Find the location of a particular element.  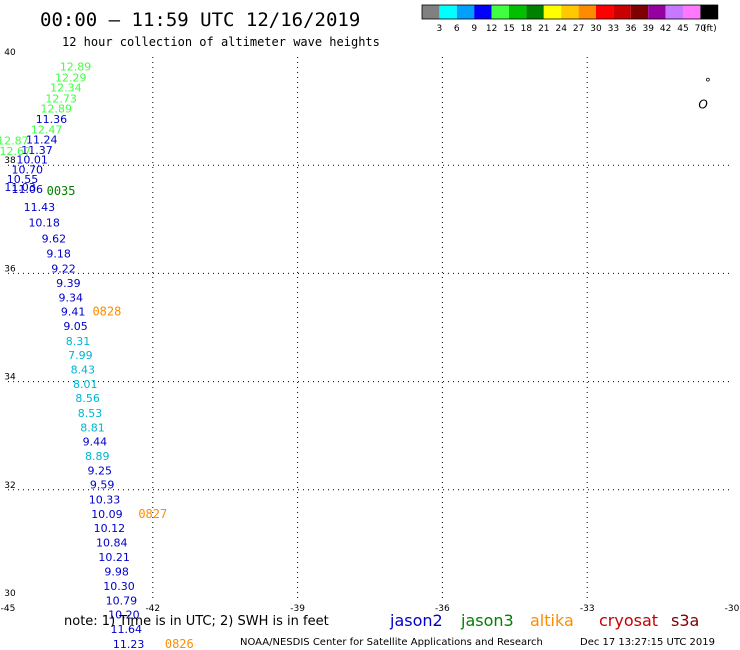

colorbar-label: 9 is located at coordinates (474, 29).